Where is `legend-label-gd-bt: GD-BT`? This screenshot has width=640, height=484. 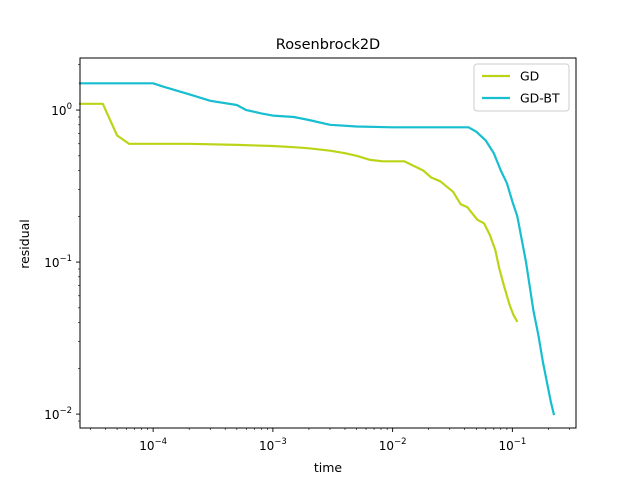 legend-label-gd-bt: GD-BT is located at coordinates (540, 98).